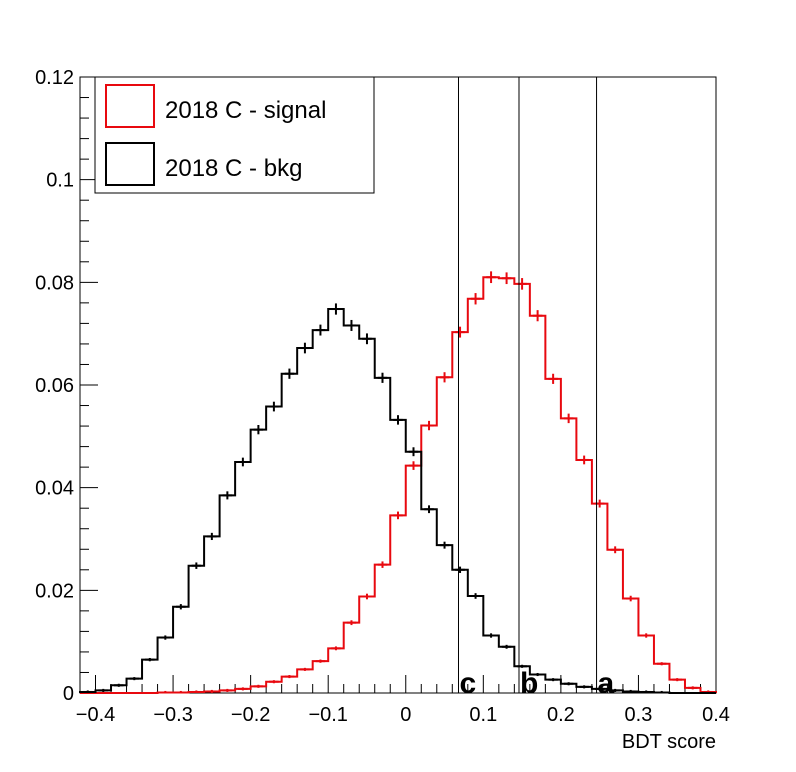  I want to click on x-tick-label: 0.4, so click(716, 715).